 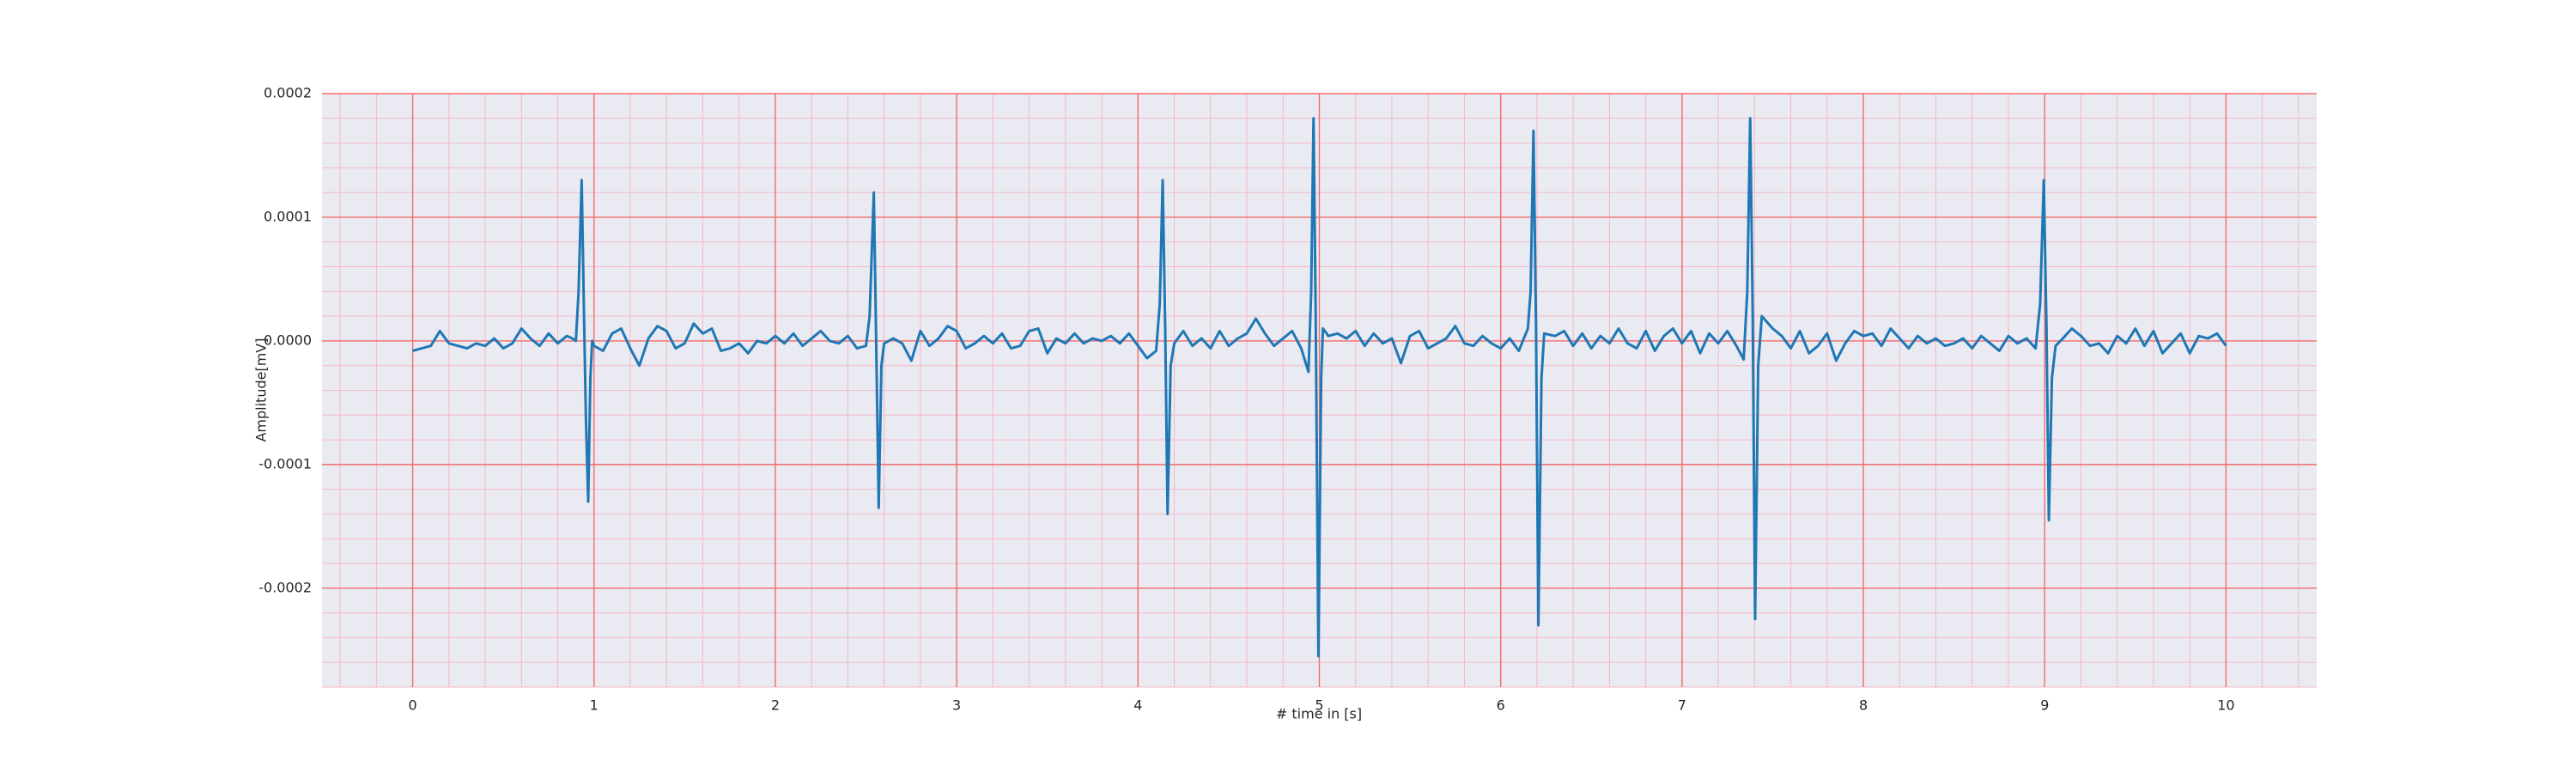 I want to click on x-tick-label: 6, so click(x=1501, y=705).